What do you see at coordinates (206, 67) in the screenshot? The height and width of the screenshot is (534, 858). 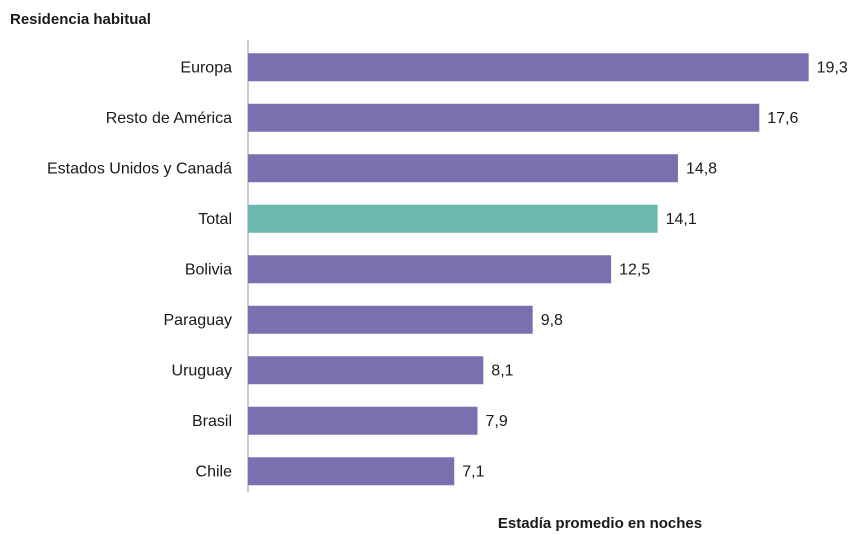 I see `y-tick-label: Europa` at bounding box center [206, 67].